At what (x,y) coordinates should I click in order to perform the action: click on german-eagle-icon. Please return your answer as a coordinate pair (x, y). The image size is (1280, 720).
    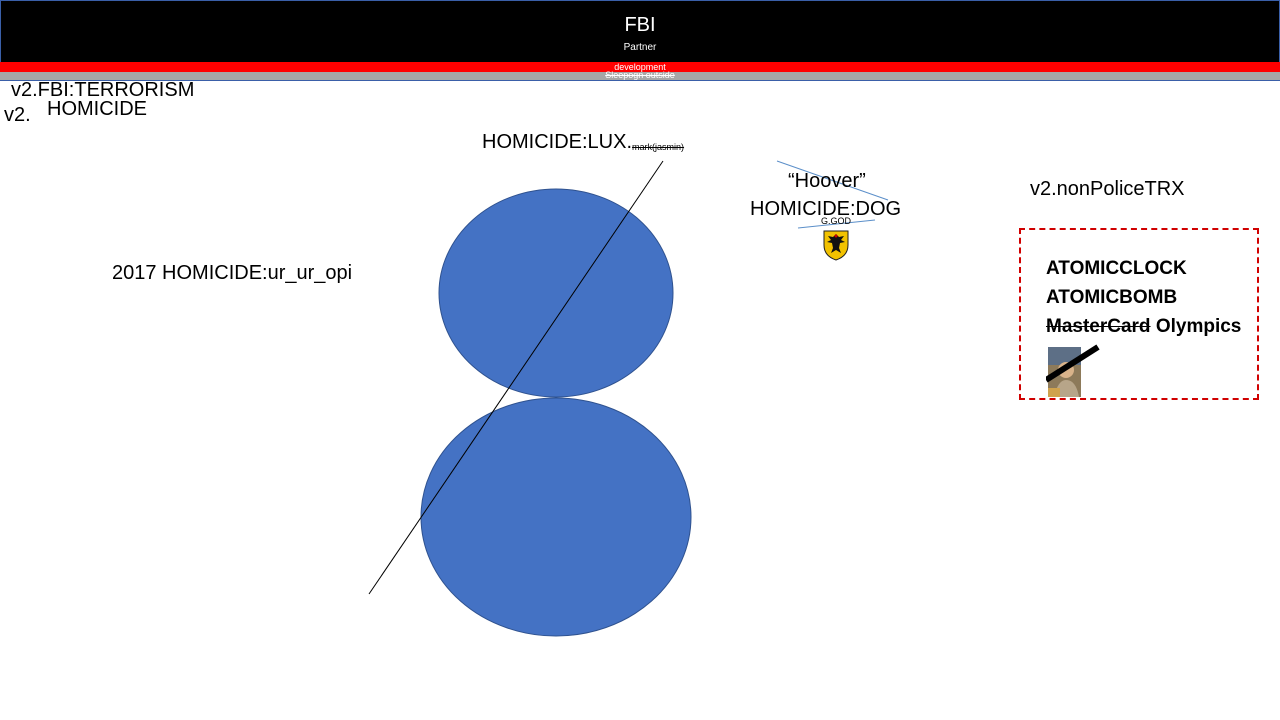
    Looking at the image, I should click on (836, 245).